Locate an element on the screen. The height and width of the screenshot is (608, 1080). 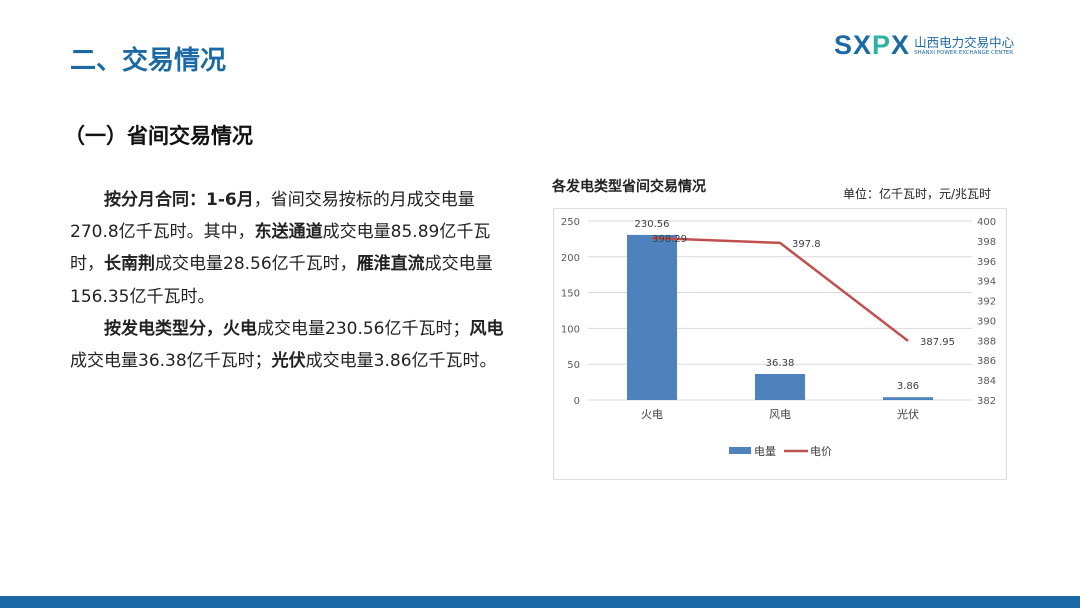
bold-text: 东送通道 is located at coordinates (288, 232).